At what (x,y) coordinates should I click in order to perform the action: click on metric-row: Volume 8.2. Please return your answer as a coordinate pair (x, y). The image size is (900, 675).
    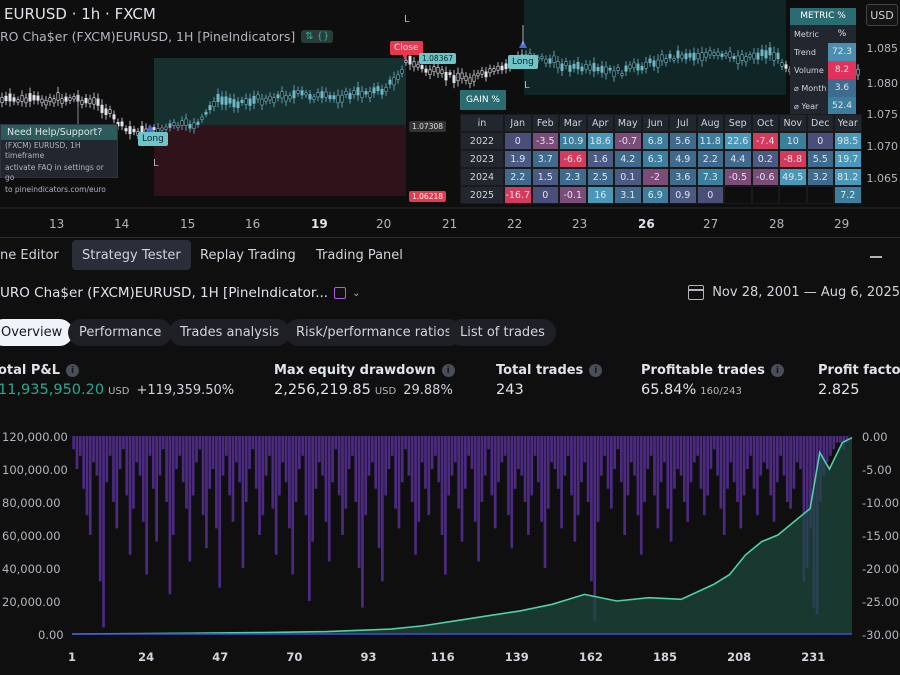
    Looking at the image, I should click on (823, 70).